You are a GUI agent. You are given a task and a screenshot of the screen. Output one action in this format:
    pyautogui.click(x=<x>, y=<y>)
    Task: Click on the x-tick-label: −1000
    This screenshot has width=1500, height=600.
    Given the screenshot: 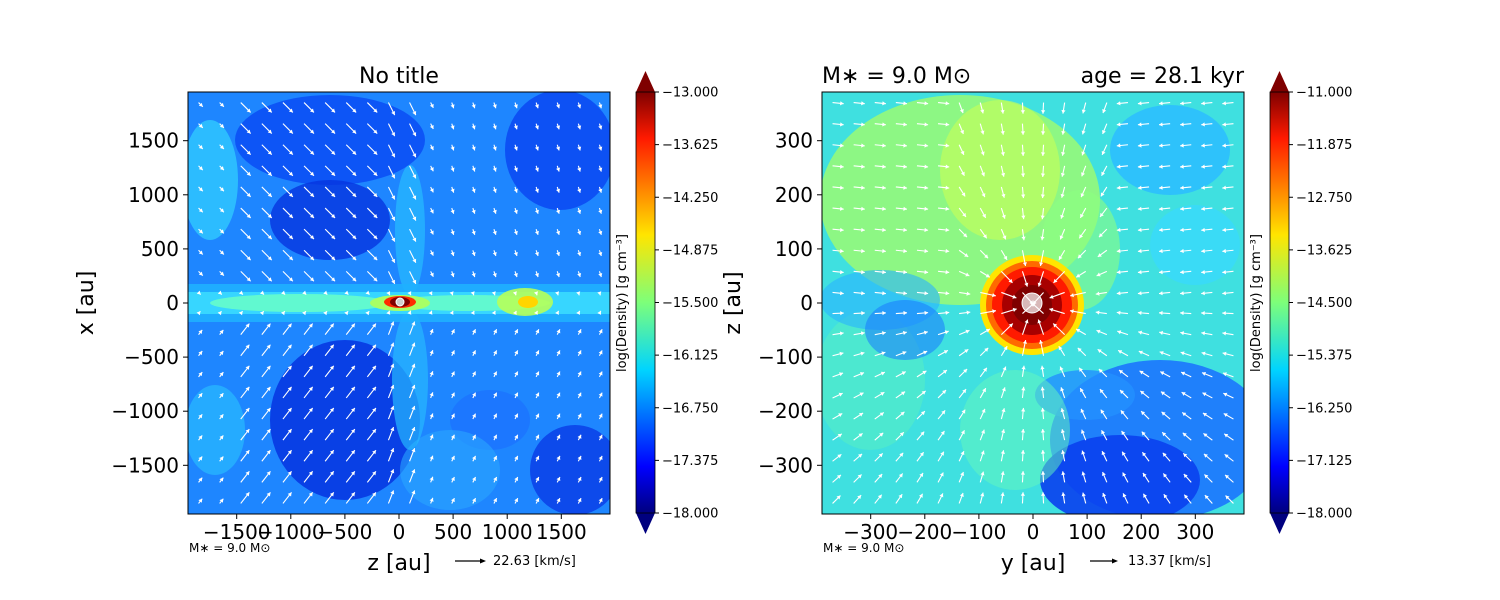 What is the action you would take?
    pyautogui.click(x=291, y=532)
    